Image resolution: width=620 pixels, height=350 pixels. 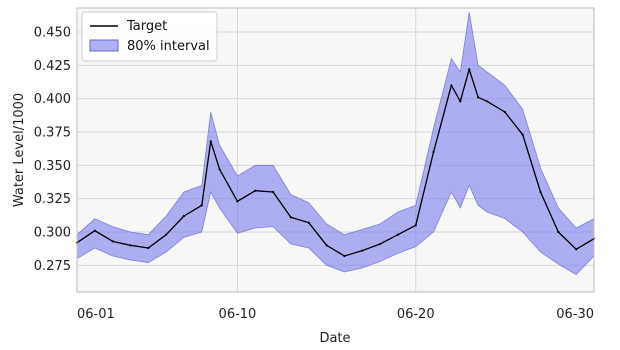 What do you see at coordinates (52, 99) in the screenshot?
I see `y-tick-label: 0.400` at bounding box center [52, 99].